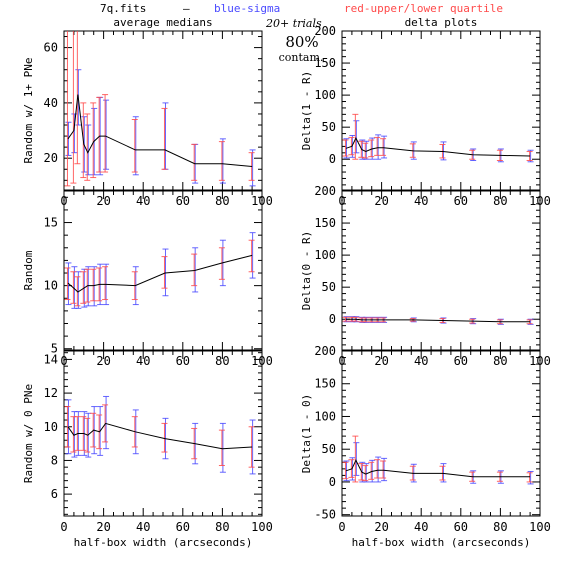  I want to click on contam-label: contam., so click(301, 57).